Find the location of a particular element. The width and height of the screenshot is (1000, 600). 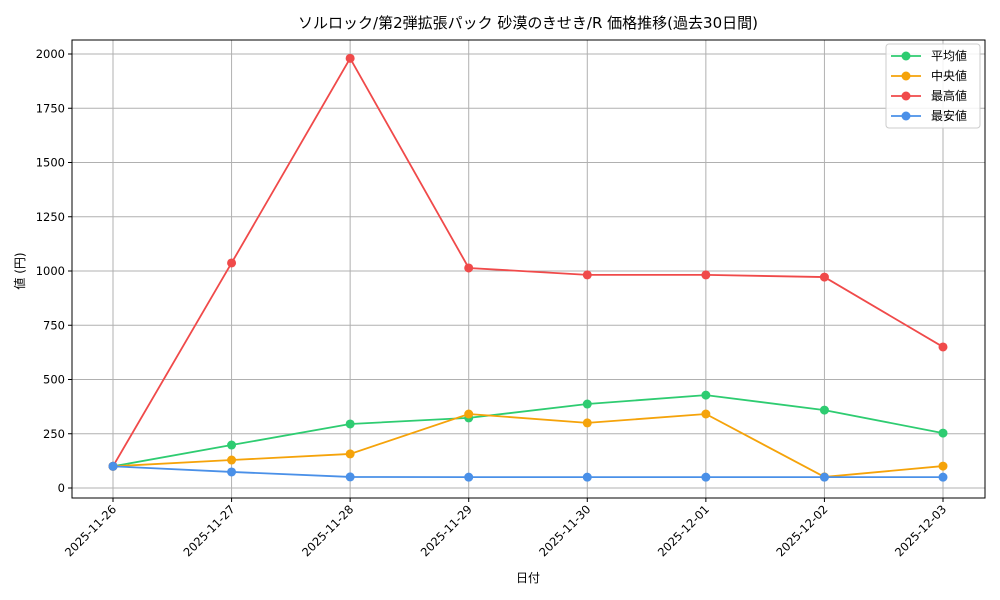

x-tick-label: 2025-11-28 is located at coordinates (327, 530).